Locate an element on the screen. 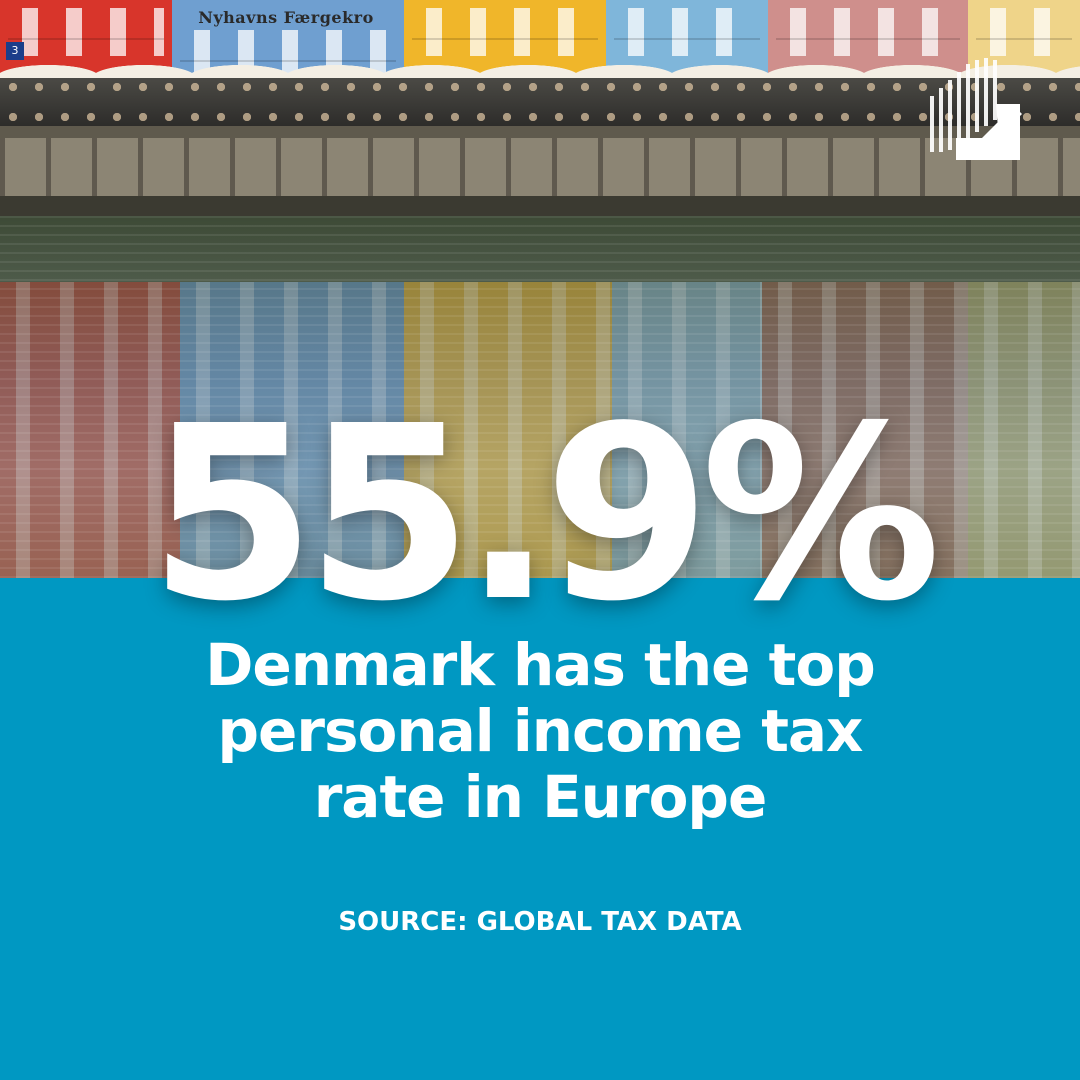 The height and width of the screenshot is (1080, 1080). source-credit: SOURCE: GLOBAL TAX DATA is located at coordinates (540, 922).